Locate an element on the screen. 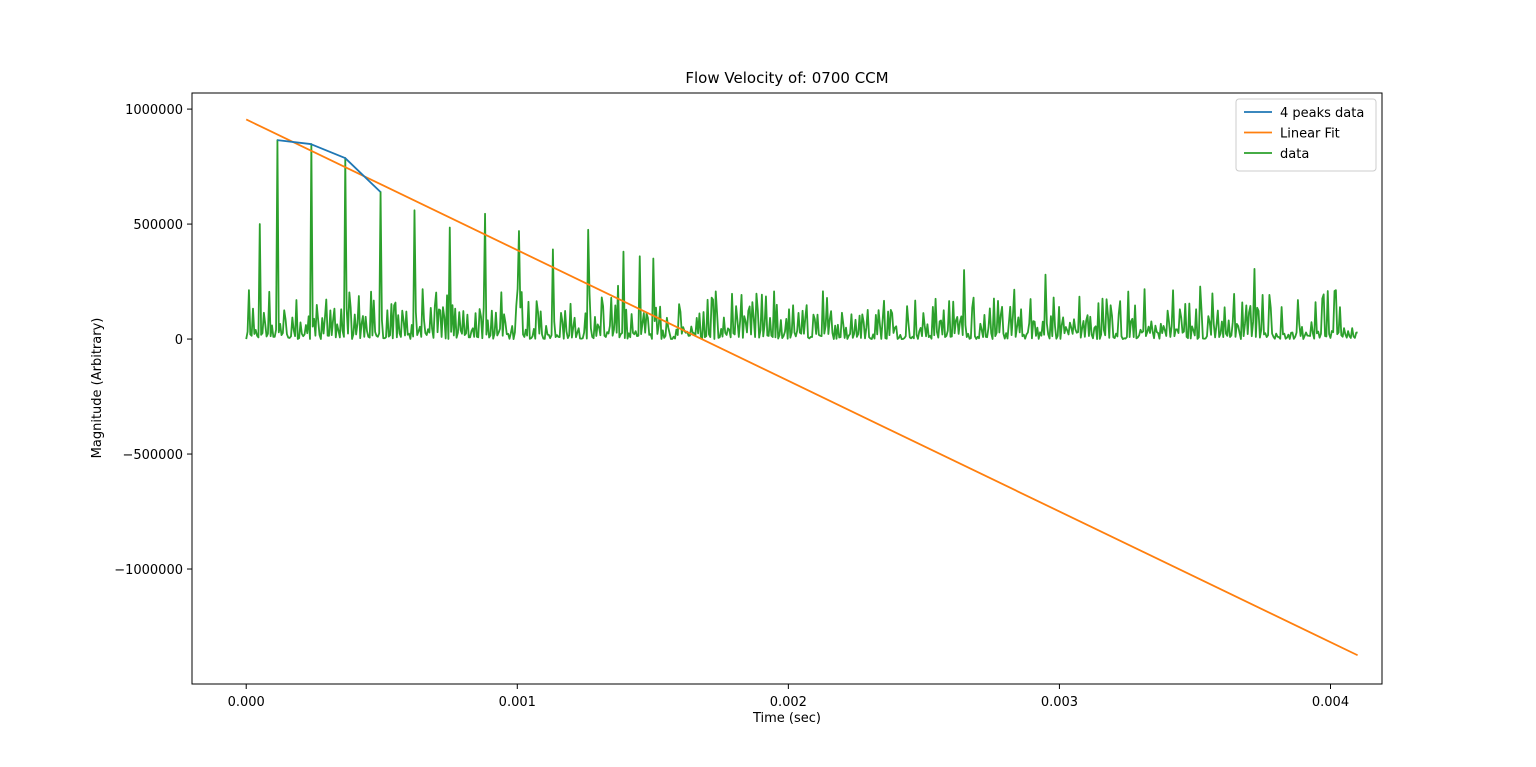  x-tick-label: 0.004 is located at coordinates (1330, 702).